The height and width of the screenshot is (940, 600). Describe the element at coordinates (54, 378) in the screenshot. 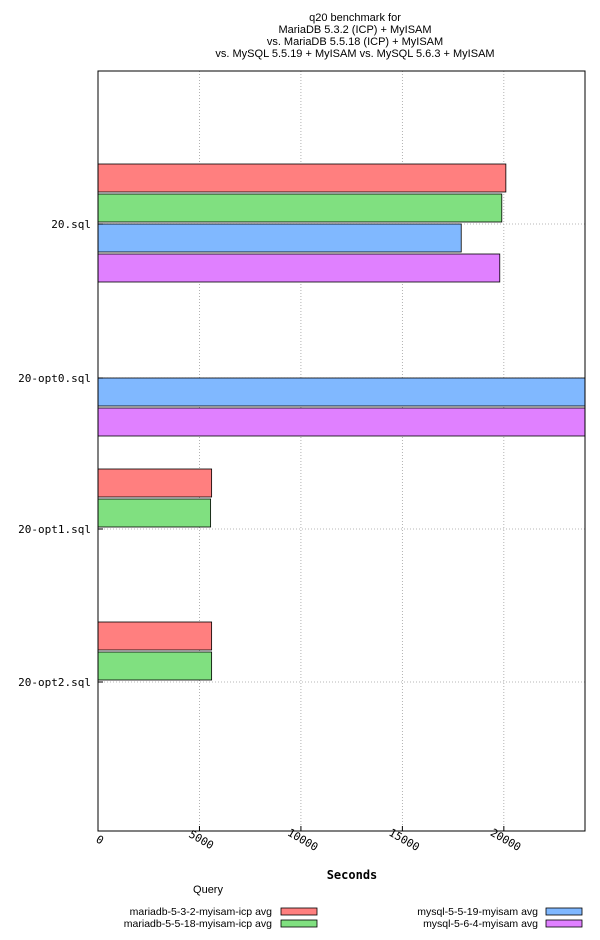

I see `y-tick-label: 20-opt0.sql` at that location.